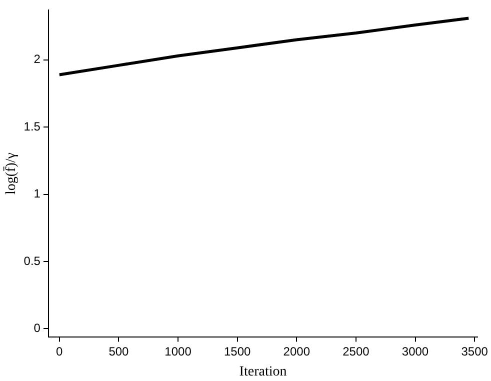  I want to click on x-tick-label: 2000, so click(296, 351).